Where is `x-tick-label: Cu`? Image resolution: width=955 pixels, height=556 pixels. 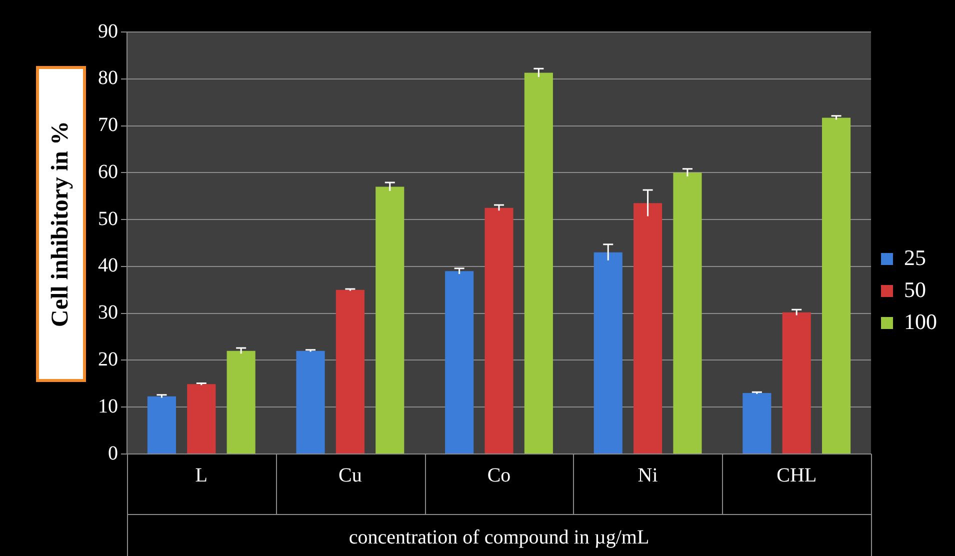 x-tick-label: Cu is located at coordinates (350, 475).